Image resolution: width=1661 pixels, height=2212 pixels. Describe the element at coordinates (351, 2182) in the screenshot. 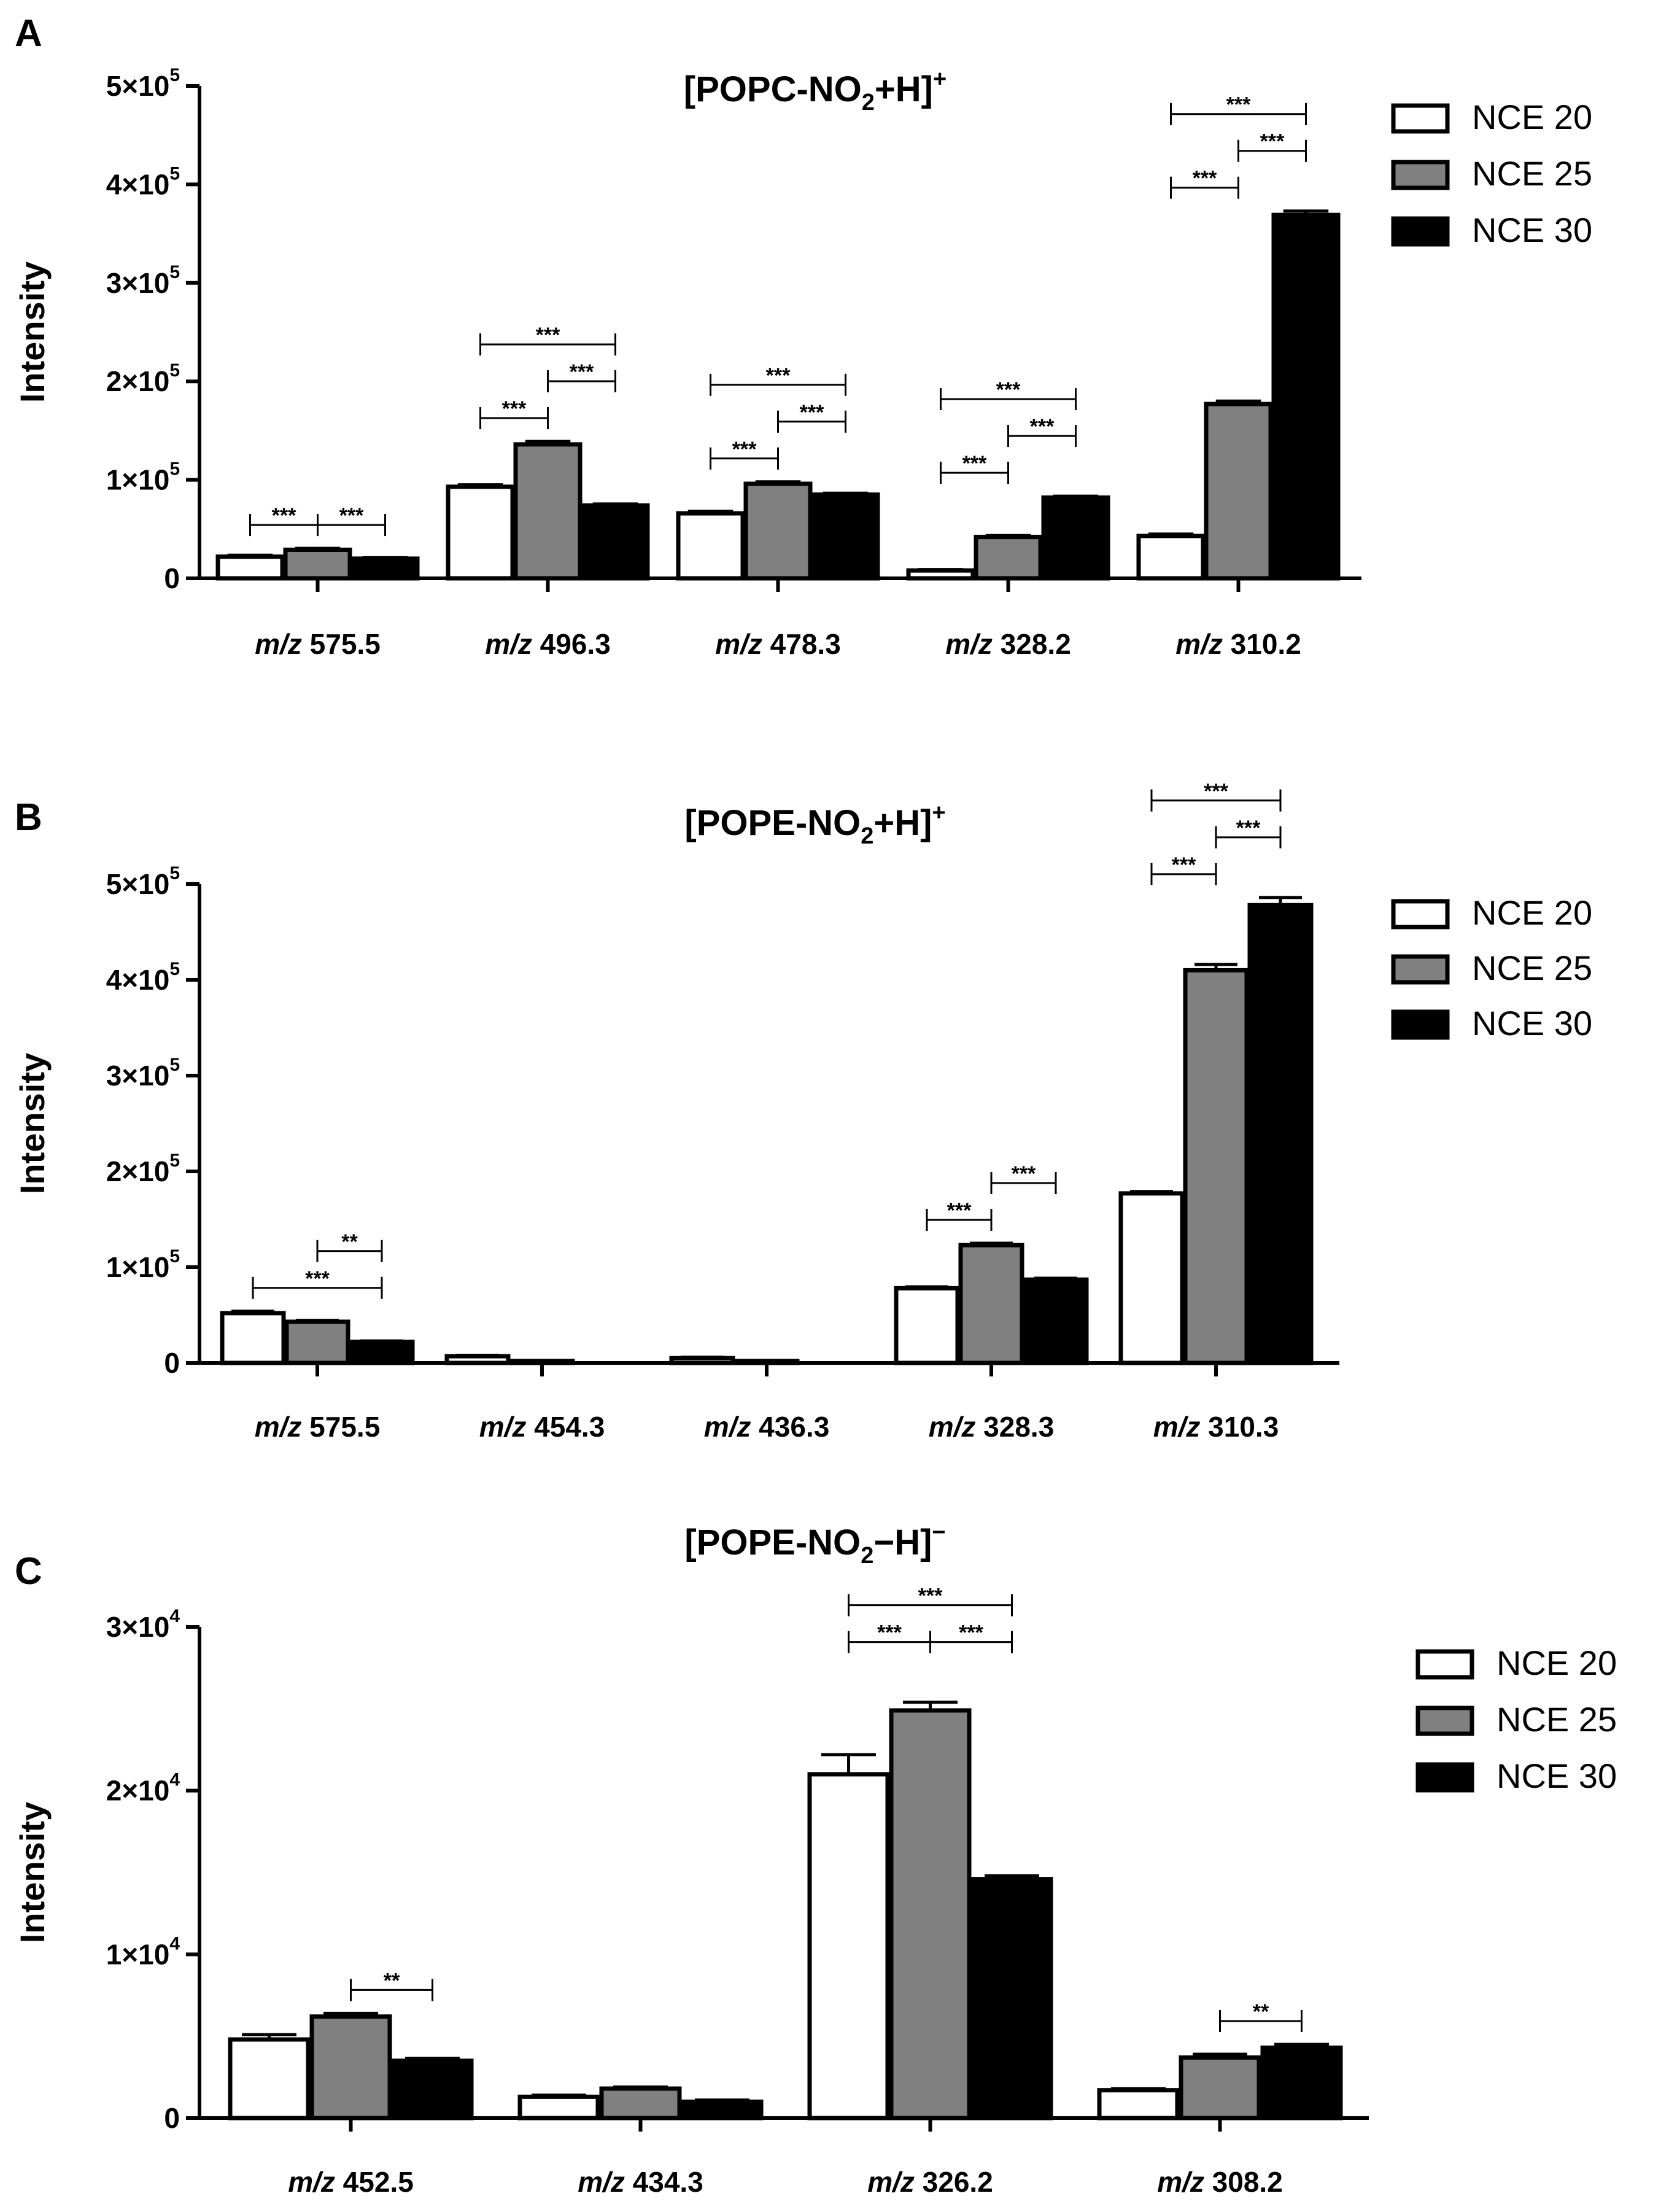

I see `x-tick-label: m/z 452.5` at that location.